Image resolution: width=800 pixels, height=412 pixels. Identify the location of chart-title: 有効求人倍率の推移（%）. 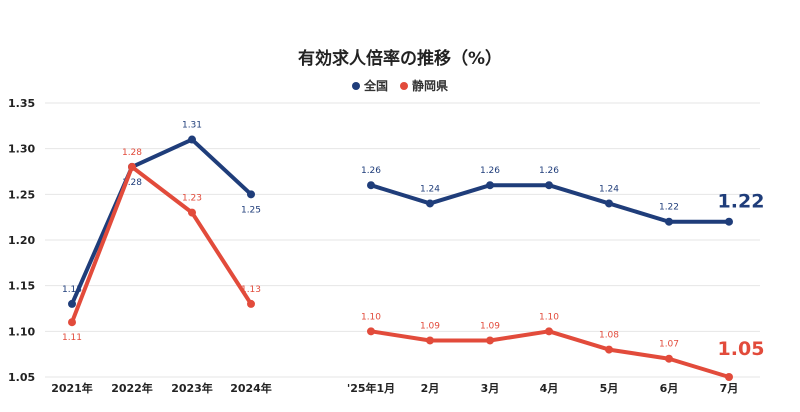
(400, 59).